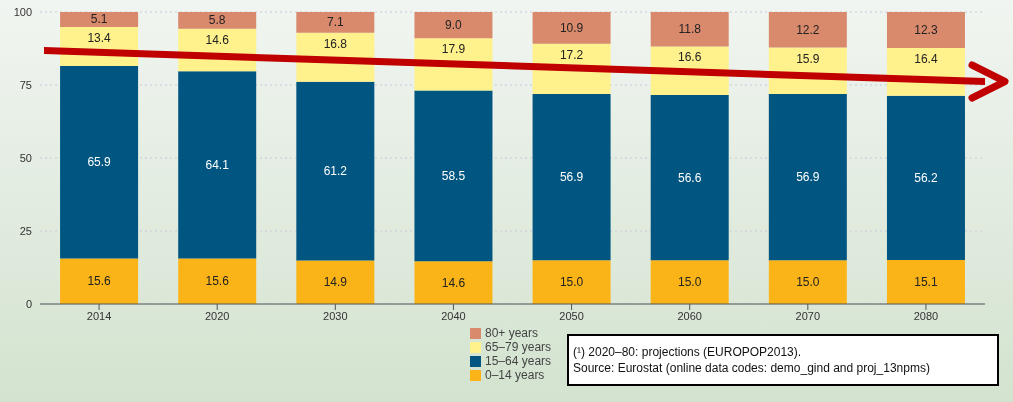  I want to click on legend-label: 65–79 years, so click(518, 347).